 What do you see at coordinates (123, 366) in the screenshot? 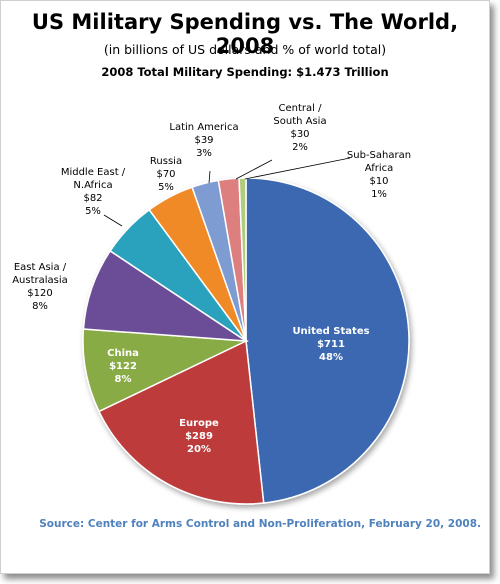
I see `slice-label-china: China $122 8%` at bounding box center [123, 366].